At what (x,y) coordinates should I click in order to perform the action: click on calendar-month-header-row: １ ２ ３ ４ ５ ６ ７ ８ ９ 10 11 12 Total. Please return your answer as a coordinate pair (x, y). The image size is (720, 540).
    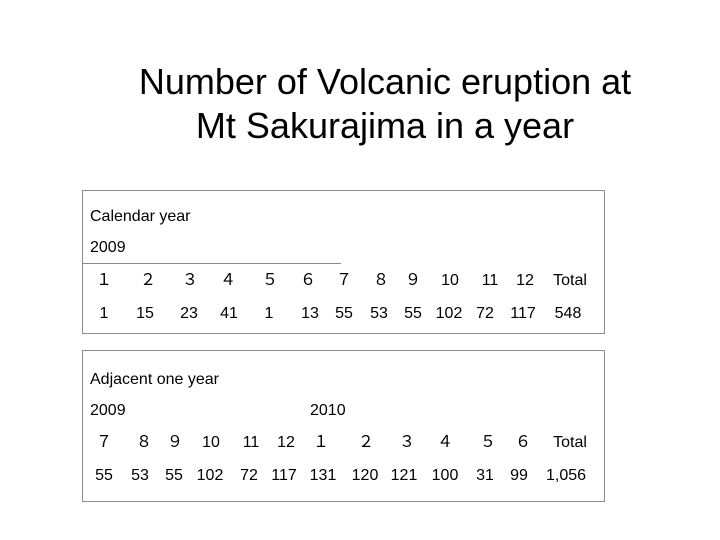
    Looking at the image, I should click on (343, 281).